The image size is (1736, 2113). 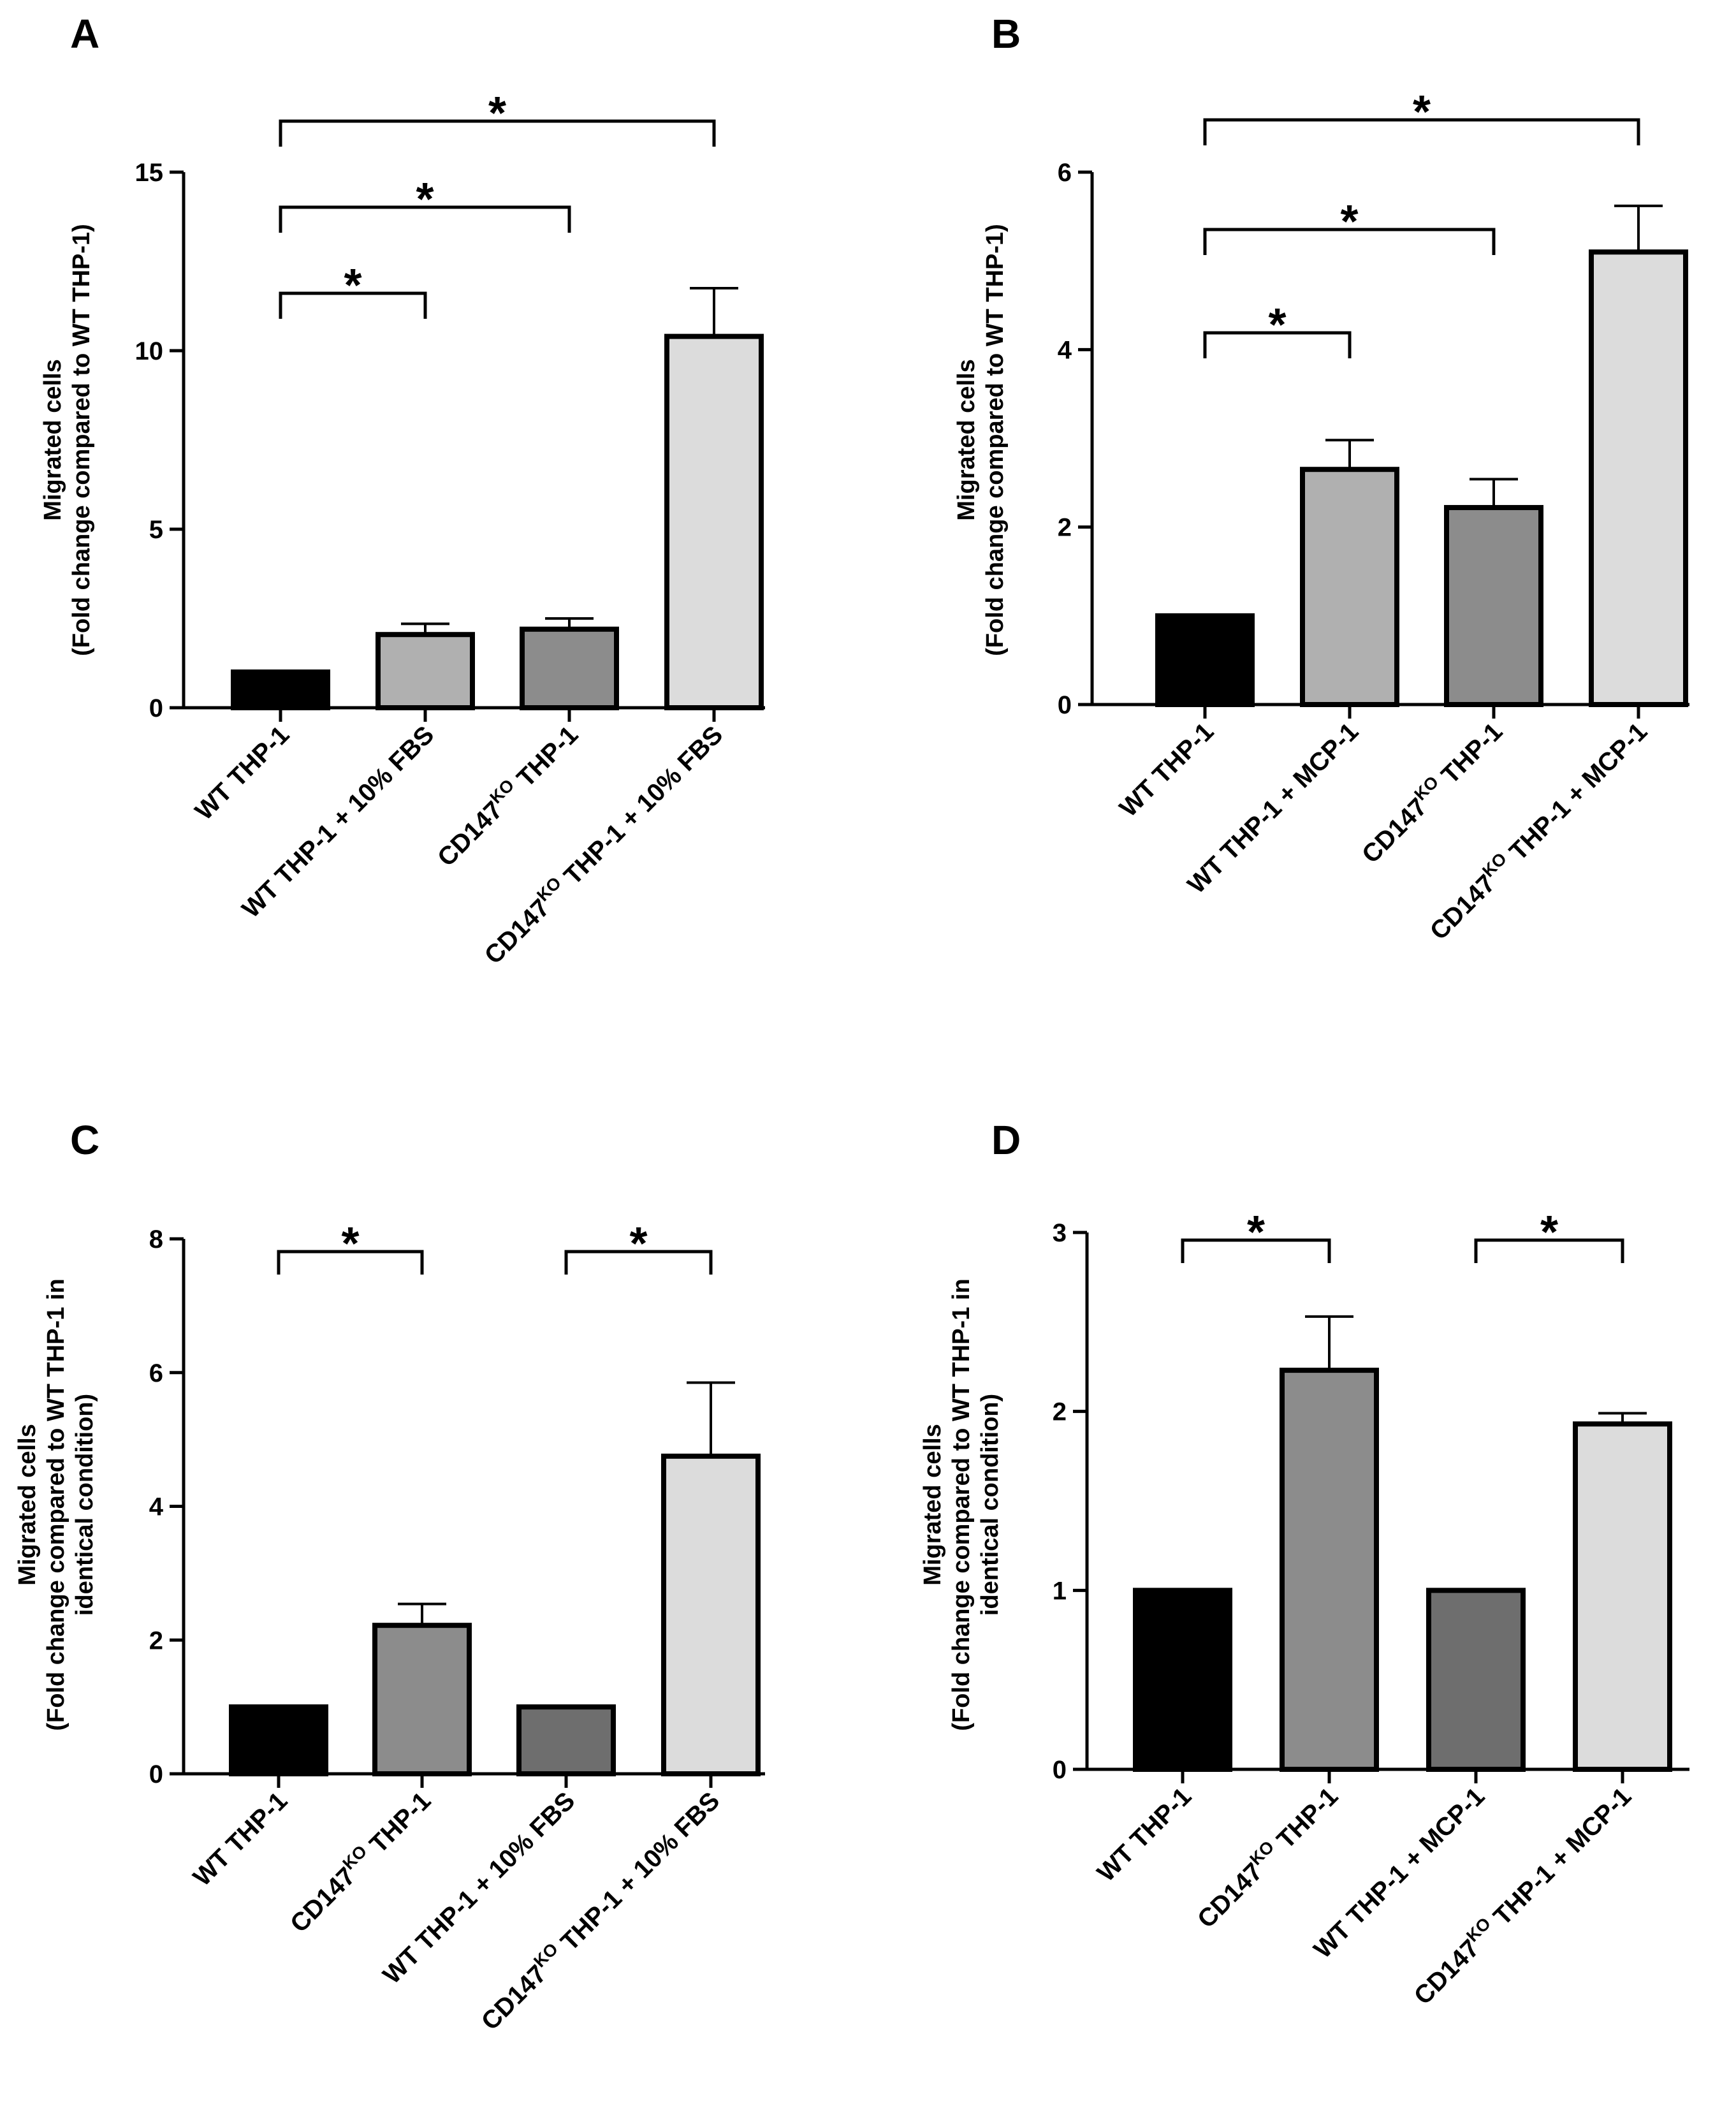 What do you see at coordinates (1006, 34) in the screenshot?
I see `panel-letter: B` at bounding box center [1006, 34].